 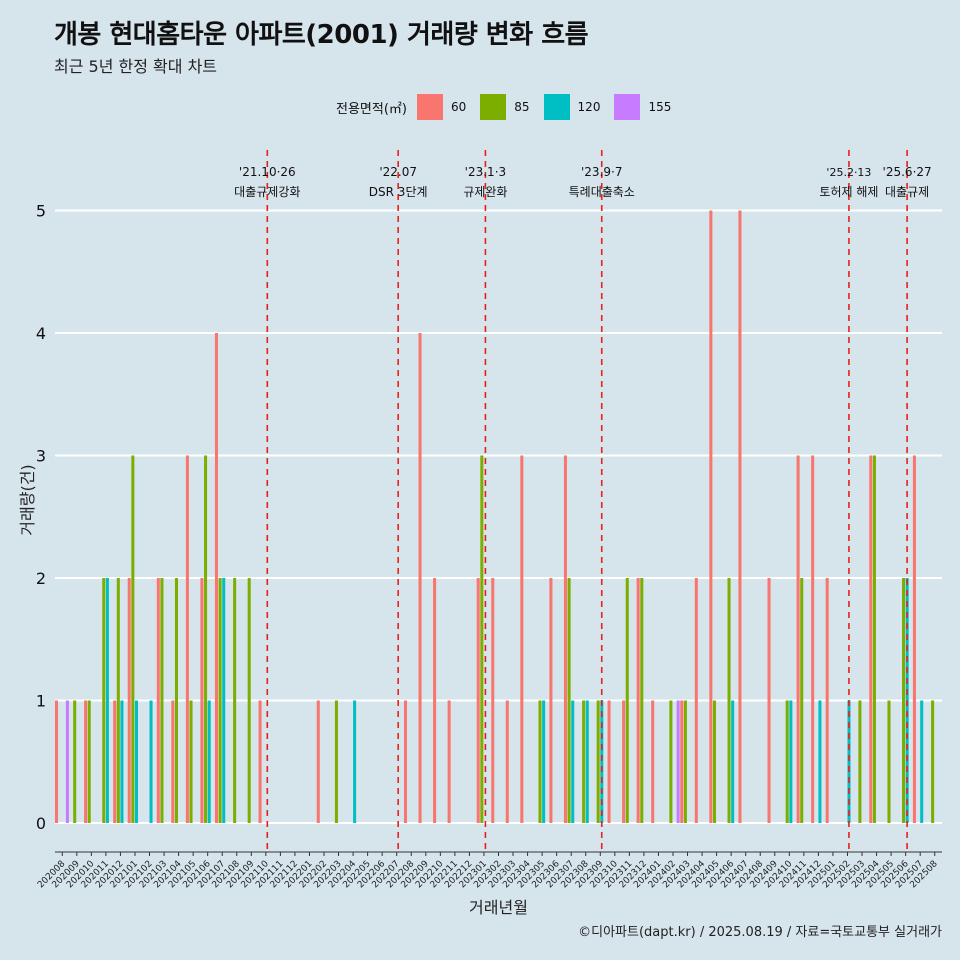 What do you see at coordinates (27, 499) in the screenshot?
I see `y-axis-title: 거래량(건)` at bounding box center [27, 499].